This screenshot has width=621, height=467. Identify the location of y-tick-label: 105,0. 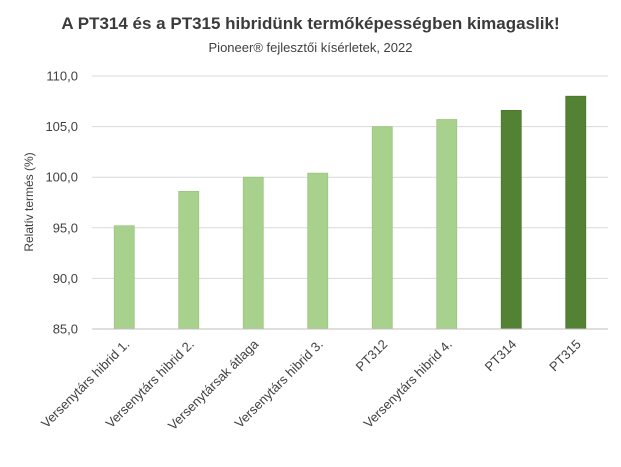
(61, 126).